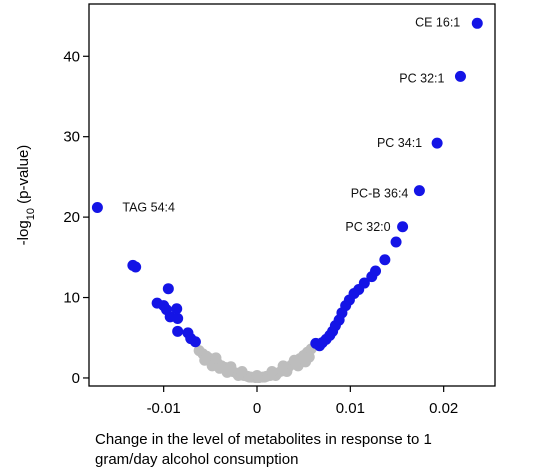 This screenshot has height=472, width=538. Describe the element at coordinates (255, 363) in the screenshot. I see `nonsignificant-points` at that location.